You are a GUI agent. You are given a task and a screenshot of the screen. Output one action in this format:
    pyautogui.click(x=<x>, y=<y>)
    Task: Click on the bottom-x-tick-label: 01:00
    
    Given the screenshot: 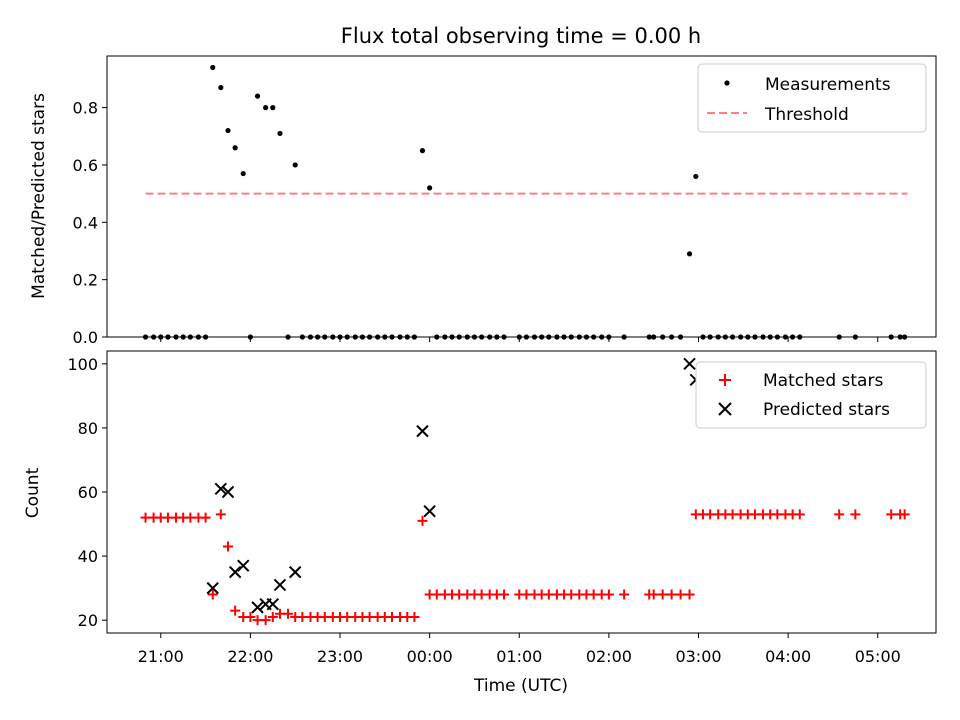 What is the action you would take?
    pyautogui.click(x=519, y=656)
    